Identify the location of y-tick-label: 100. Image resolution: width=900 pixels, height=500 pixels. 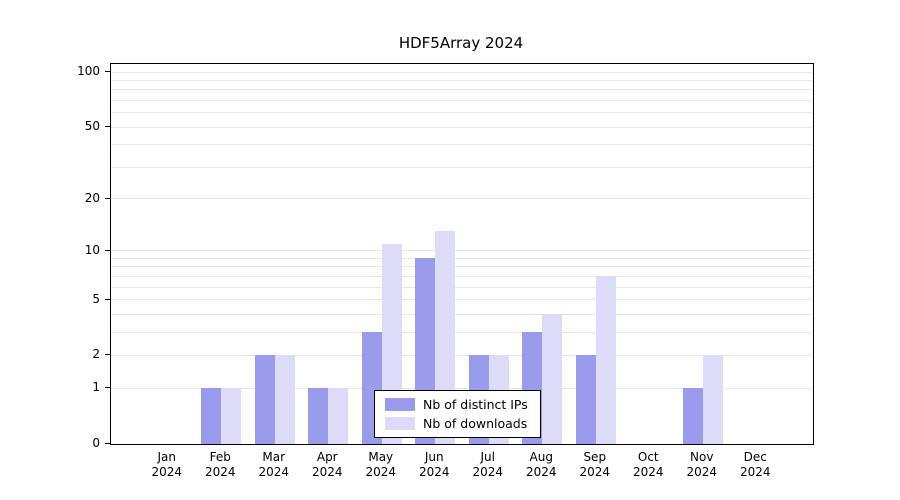
(88, 71).